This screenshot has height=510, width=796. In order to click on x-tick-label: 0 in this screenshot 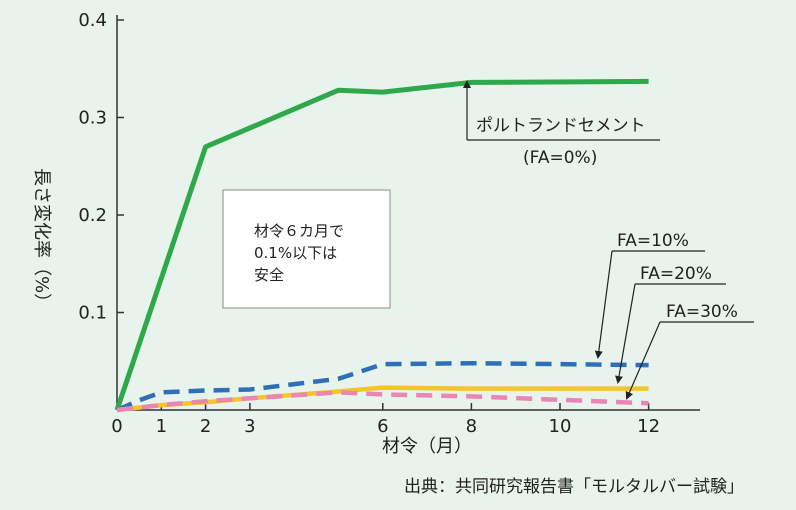, I will do `click(116, 426)`.